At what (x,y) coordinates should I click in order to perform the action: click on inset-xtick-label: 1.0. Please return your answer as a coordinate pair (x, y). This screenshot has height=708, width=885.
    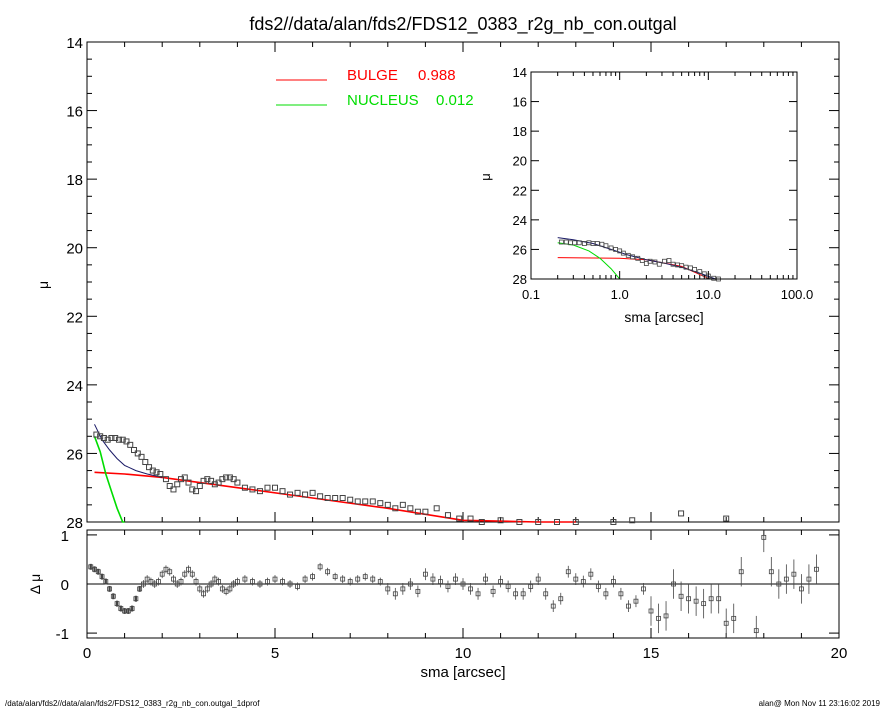
    Looking at the image, I should click on (620, 294).